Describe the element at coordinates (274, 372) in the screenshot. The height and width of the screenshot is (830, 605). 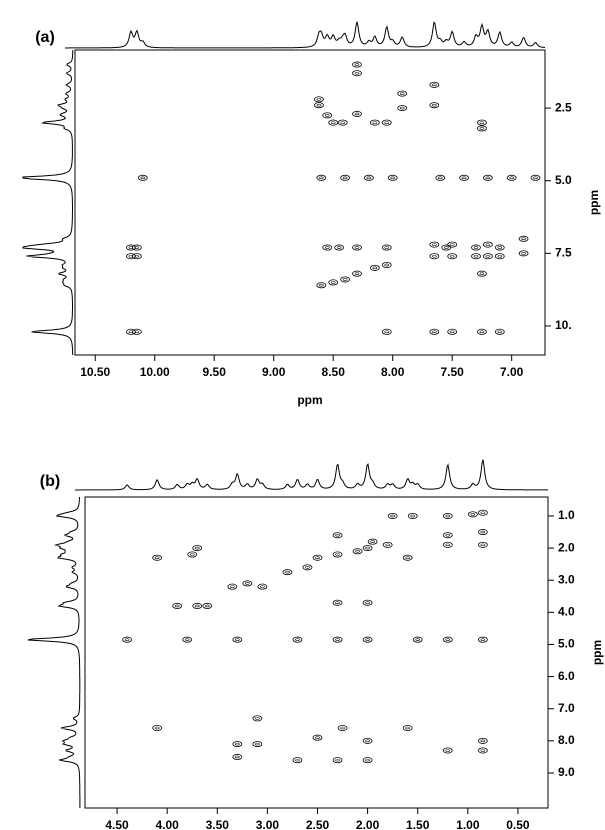
I see `x-tick-label: 9.00` at that location.